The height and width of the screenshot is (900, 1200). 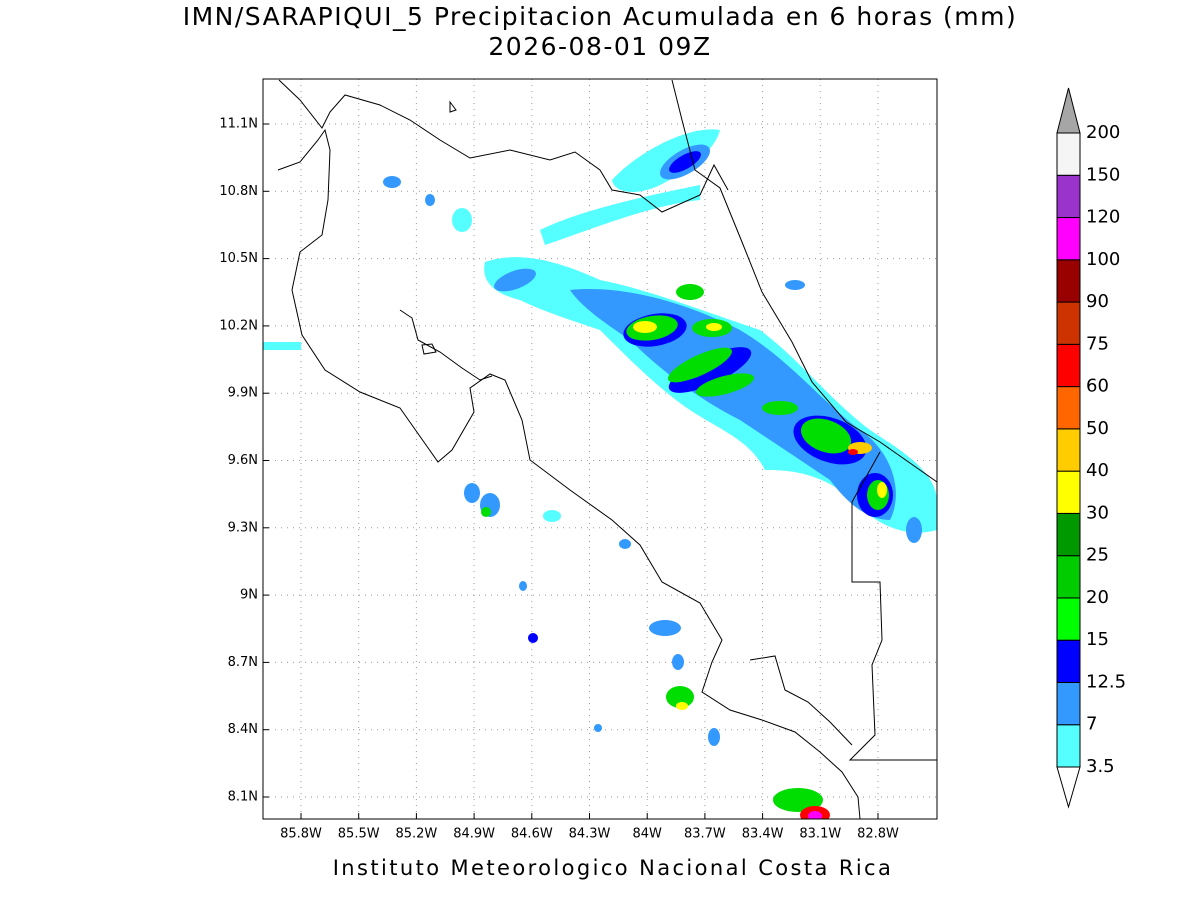 What do you see at coordinates (705, 834) in the screenshot?
I see `lon-label: 83.7W` at bounding box center [705, 834].